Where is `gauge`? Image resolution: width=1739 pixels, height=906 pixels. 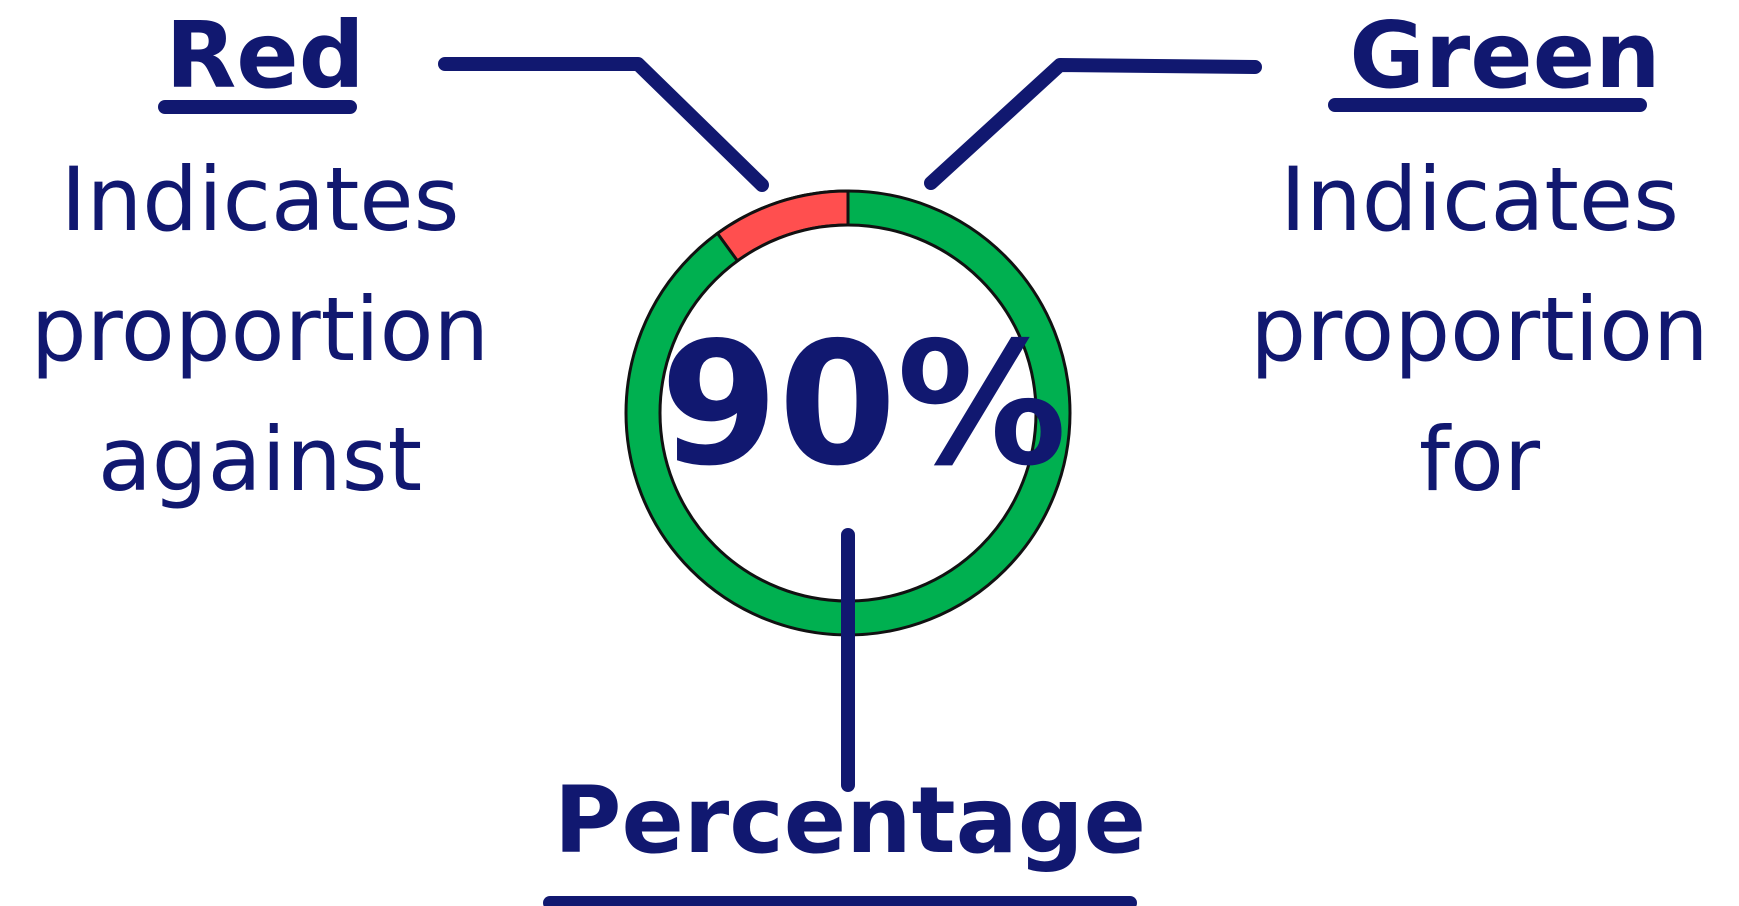 gauge is located at coordinates (848, 413).